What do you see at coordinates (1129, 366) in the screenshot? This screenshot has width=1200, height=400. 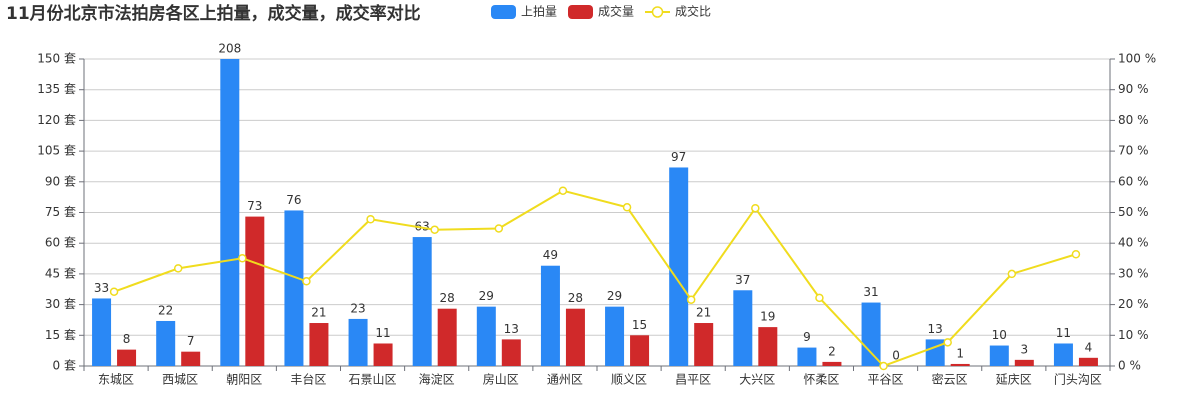 I see `y2-tick-label: 0 %` at bounding box center [1129, 366].